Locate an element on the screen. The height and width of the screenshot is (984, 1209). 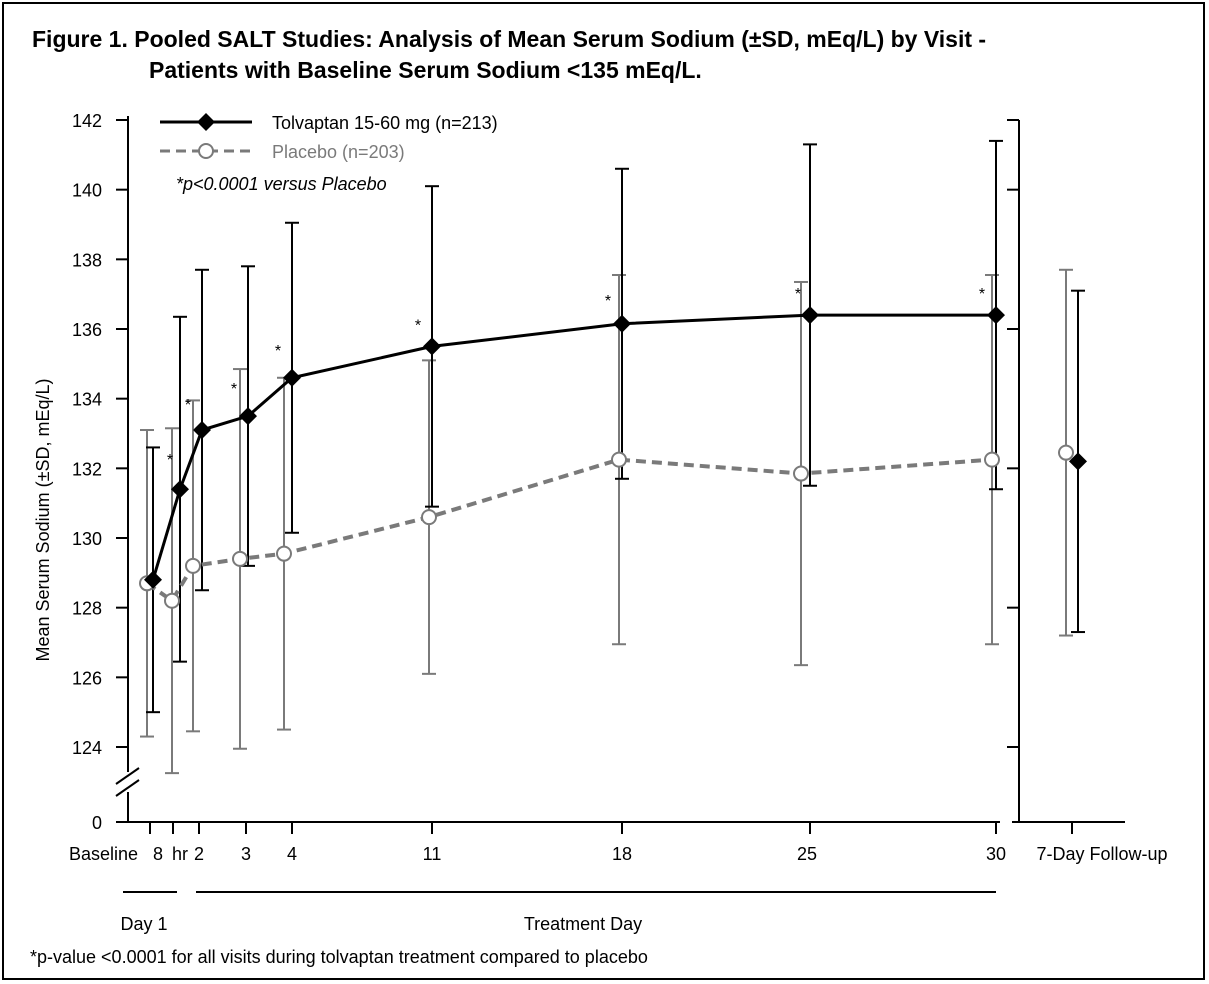
x-tick-label: 18 is located at coordinates (622, 854).